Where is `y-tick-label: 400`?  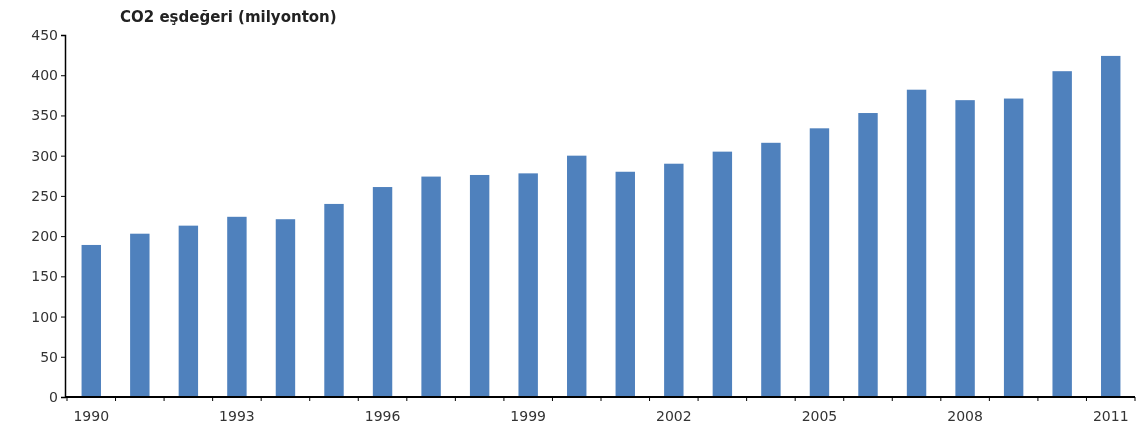 y-tick-label: 400 is located at coordinates (44, 75).